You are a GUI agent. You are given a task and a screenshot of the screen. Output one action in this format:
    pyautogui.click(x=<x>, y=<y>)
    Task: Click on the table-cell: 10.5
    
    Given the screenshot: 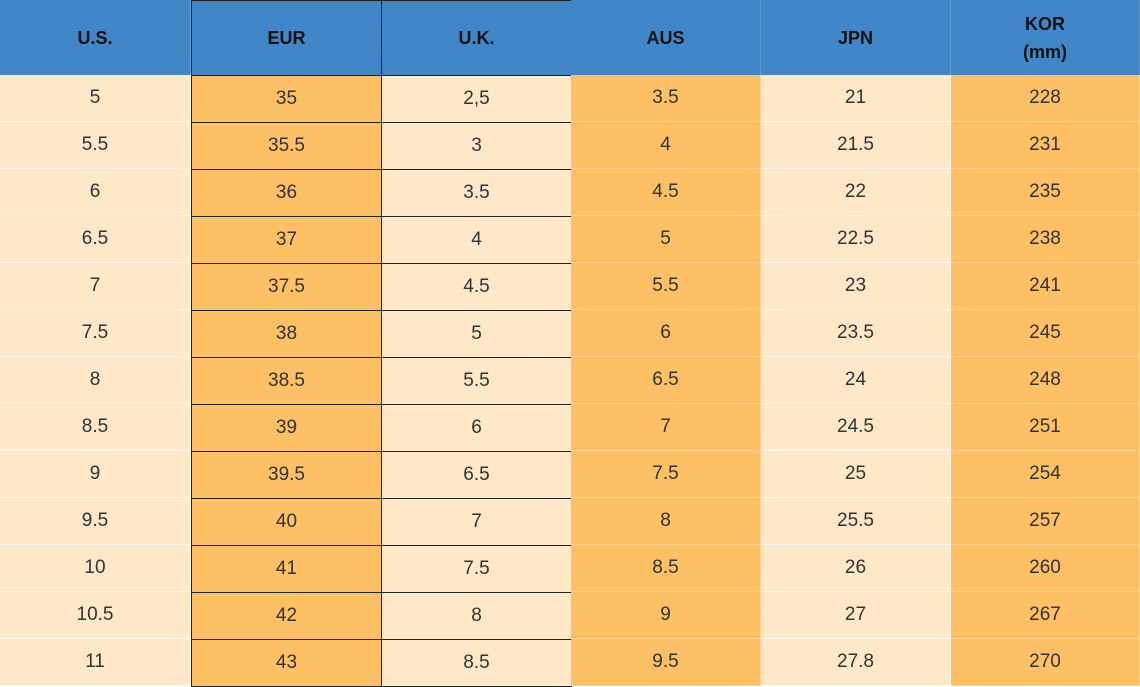 What is the action you would take?
    pyautogui.click(x=95, y=615)
    